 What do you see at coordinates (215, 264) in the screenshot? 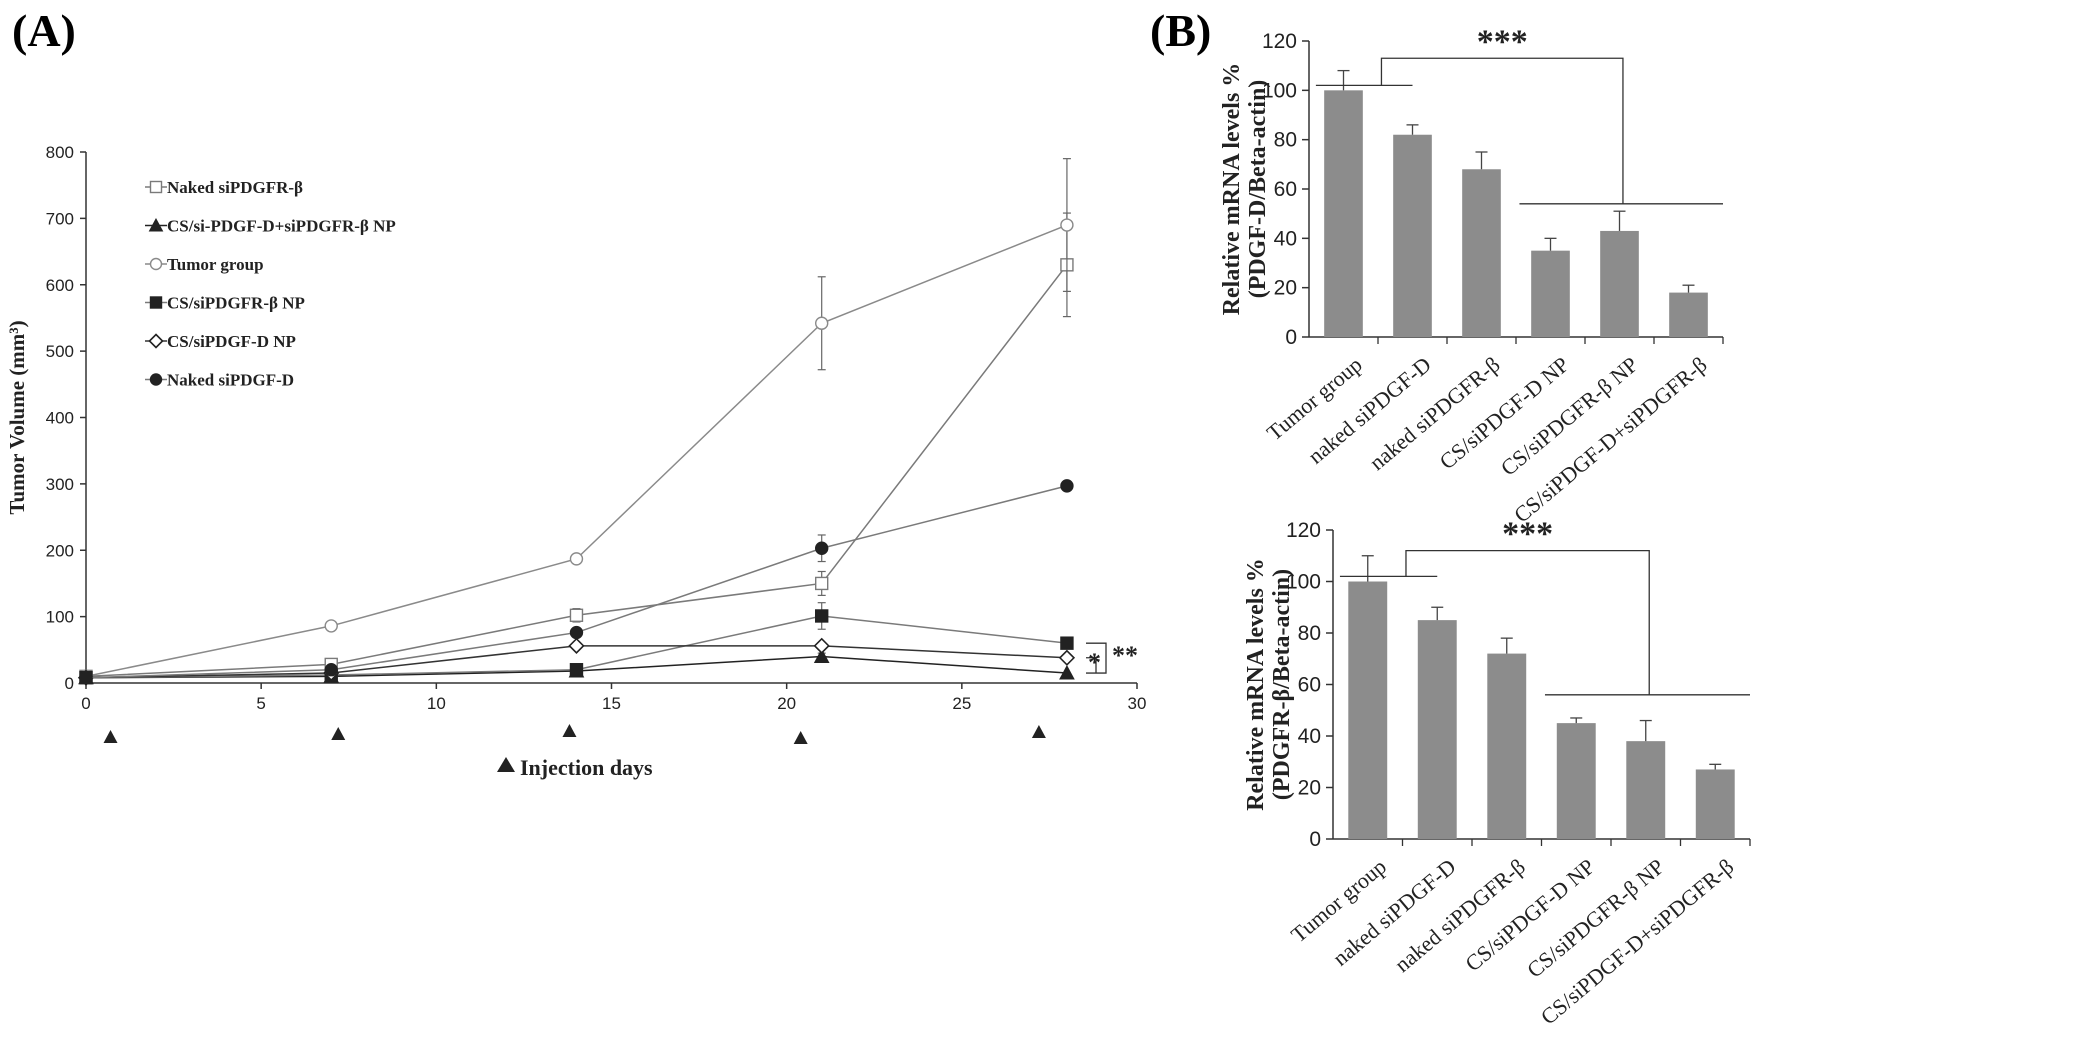
I see `legend-entry-label: Tumor group` at bounding box center [215, 264].